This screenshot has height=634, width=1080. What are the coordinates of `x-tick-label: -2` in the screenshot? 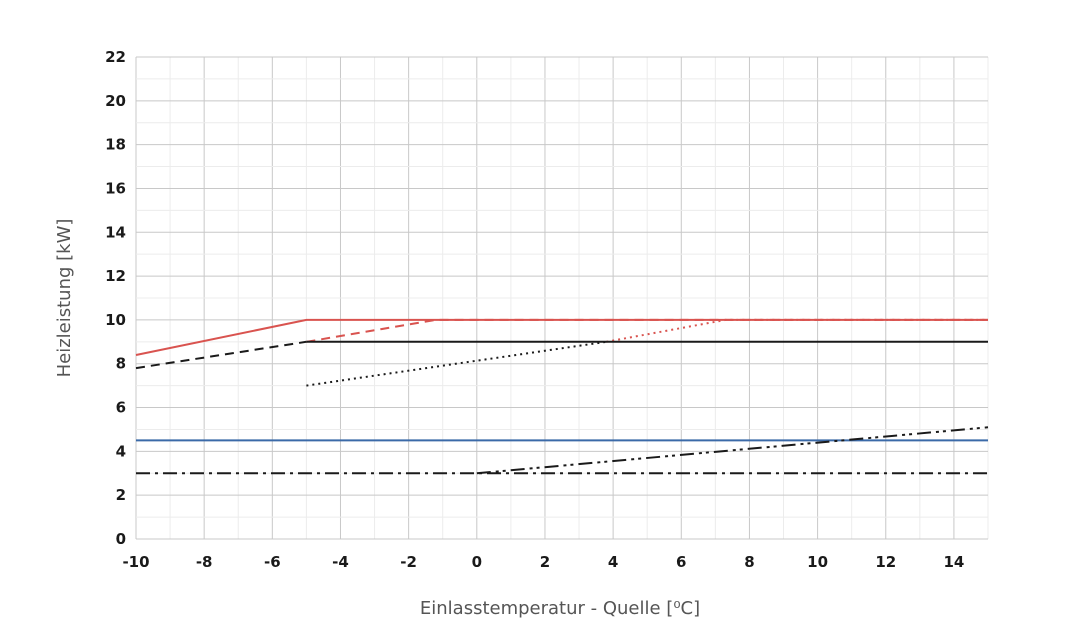 It's located at (408, 562).